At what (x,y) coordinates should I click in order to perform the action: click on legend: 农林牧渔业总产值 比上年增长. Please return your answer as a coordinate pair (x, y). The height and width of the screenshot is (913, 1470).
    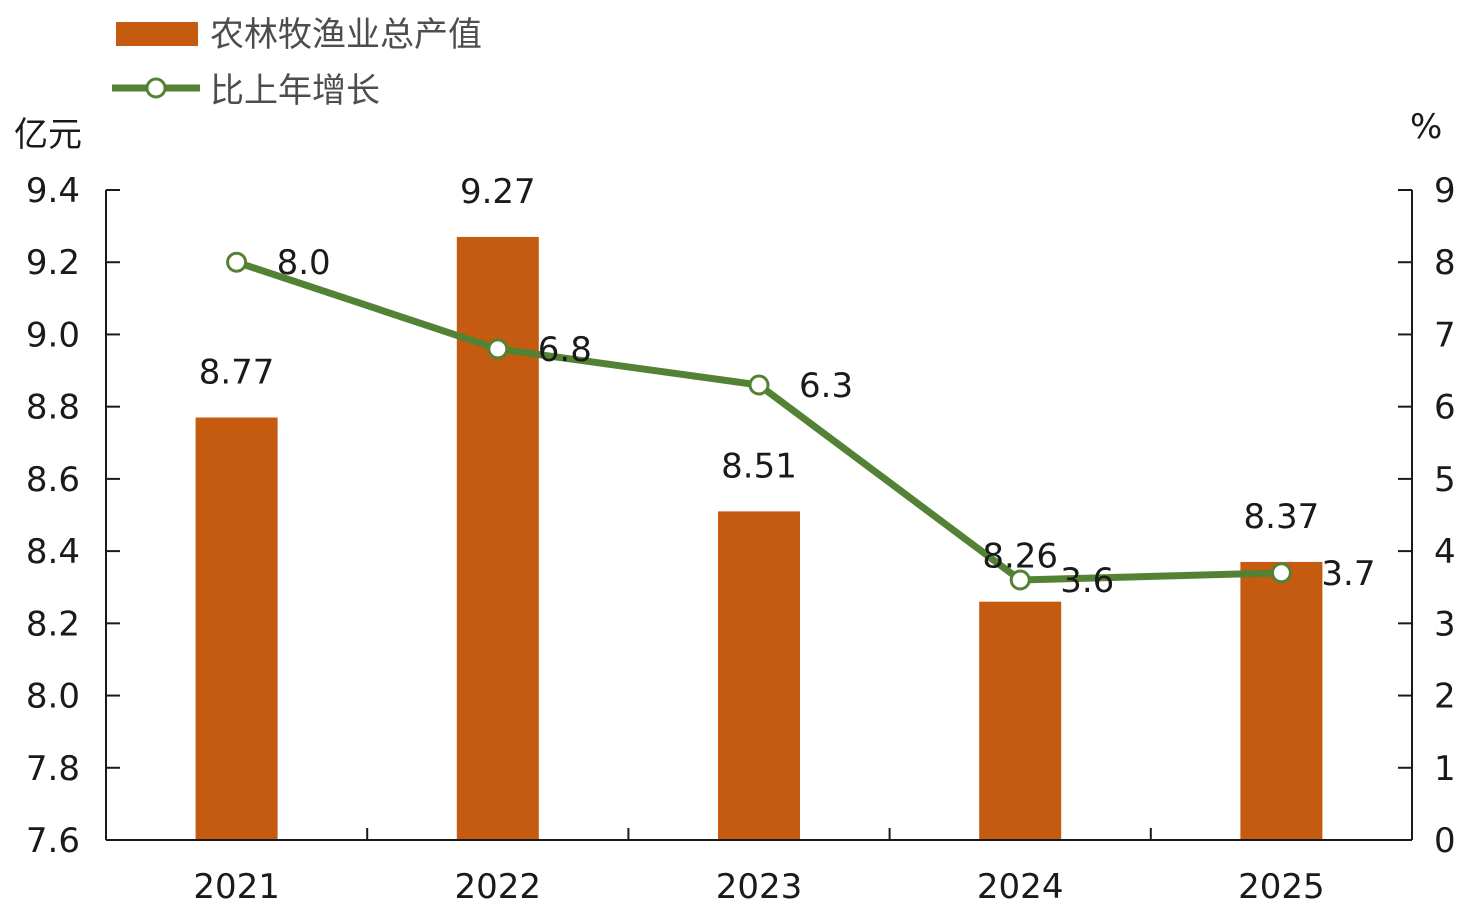
    Looking at the image, I should click on (297, 63).